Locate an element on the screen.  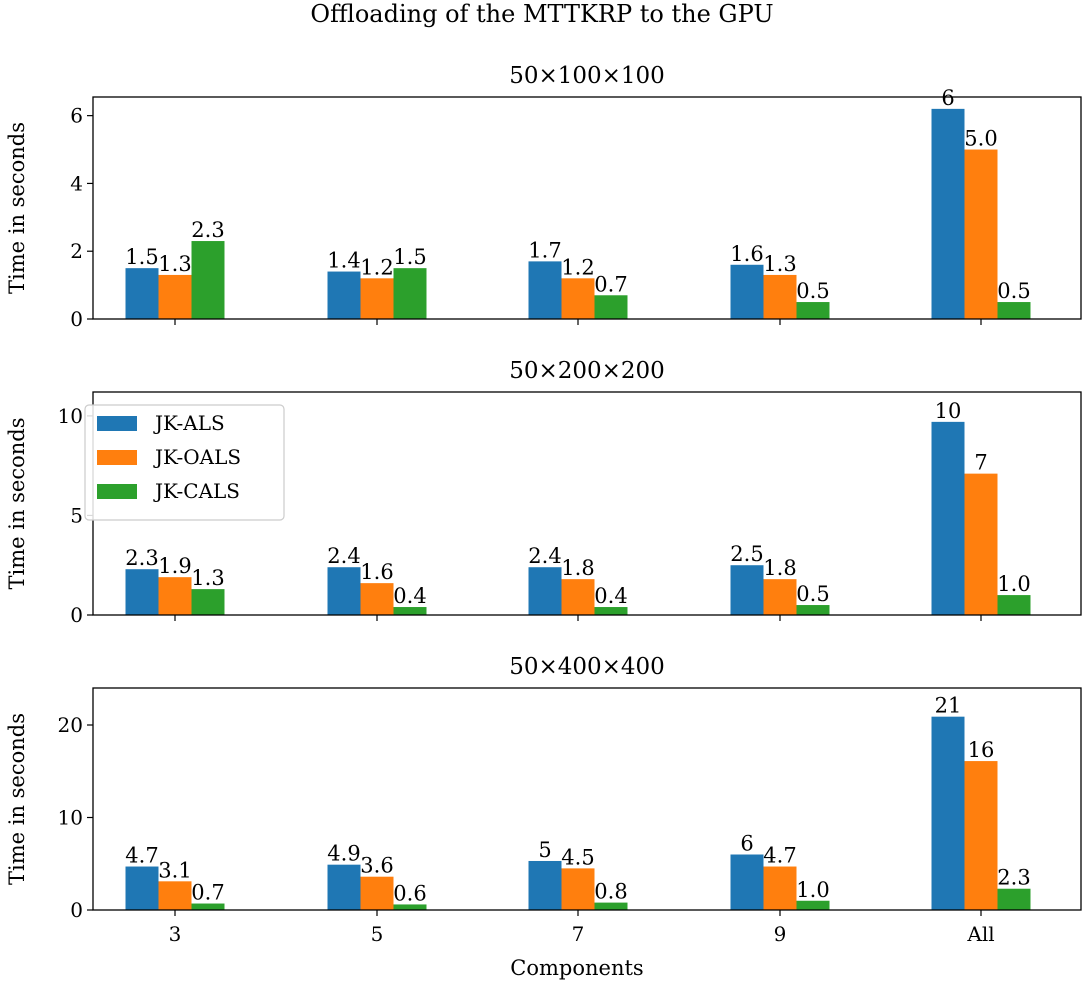
panel-title: 50×200×200 is located at coordinates (587, 371).